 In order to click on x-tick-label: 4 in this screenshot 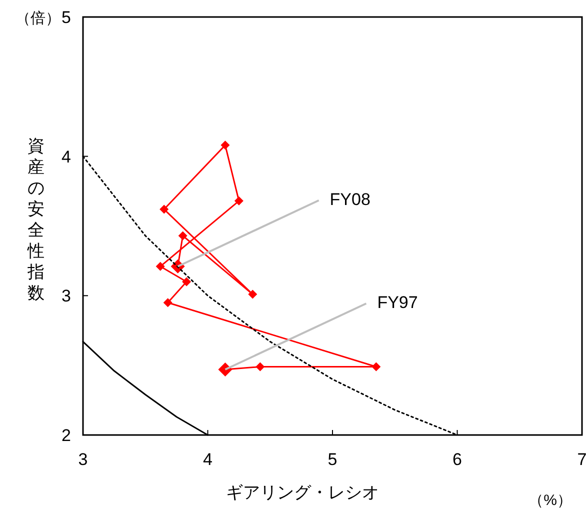, I will do `click(207, 459)`.